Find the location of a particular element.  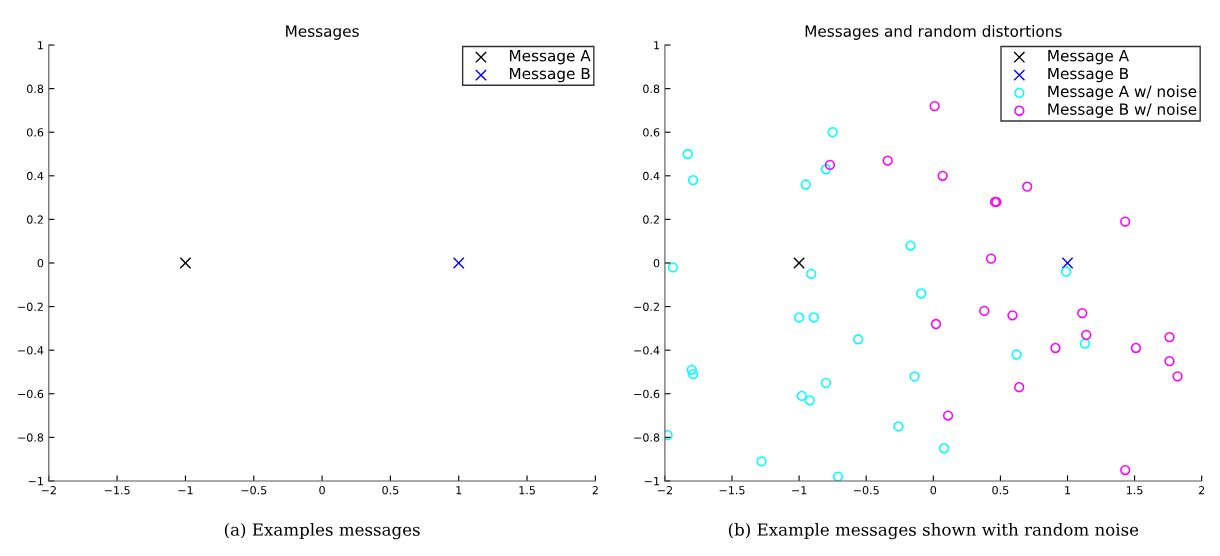

text: (a) Examples messages is located at coordinates (322, 531).